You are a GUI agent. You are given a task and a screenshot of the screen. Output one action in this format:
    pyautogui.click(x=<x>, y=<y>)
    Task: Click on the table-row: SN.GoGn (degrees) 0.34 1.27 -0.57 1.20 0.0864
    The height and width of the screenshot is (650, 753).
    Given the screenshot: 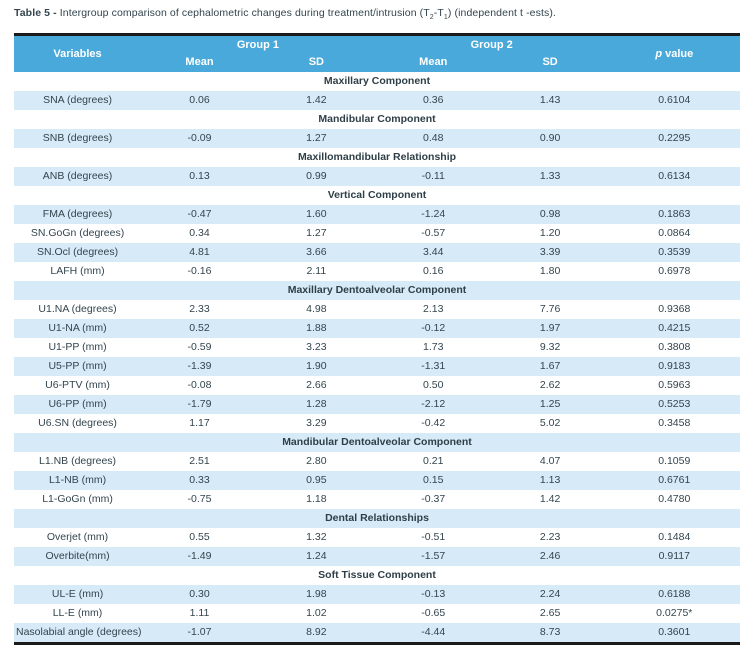 What is the action you would take?
    pyautogui.click(x=377, y=233)
    